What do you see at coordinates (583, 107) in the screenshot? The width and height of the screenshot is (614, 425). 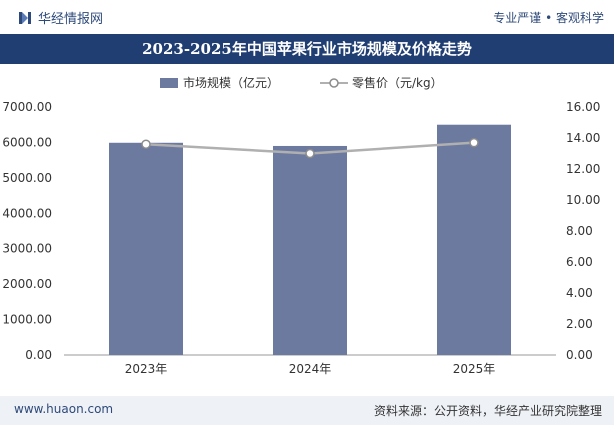 I see `y-right-tick-label: 16.00` at bounding box center [583, 107].